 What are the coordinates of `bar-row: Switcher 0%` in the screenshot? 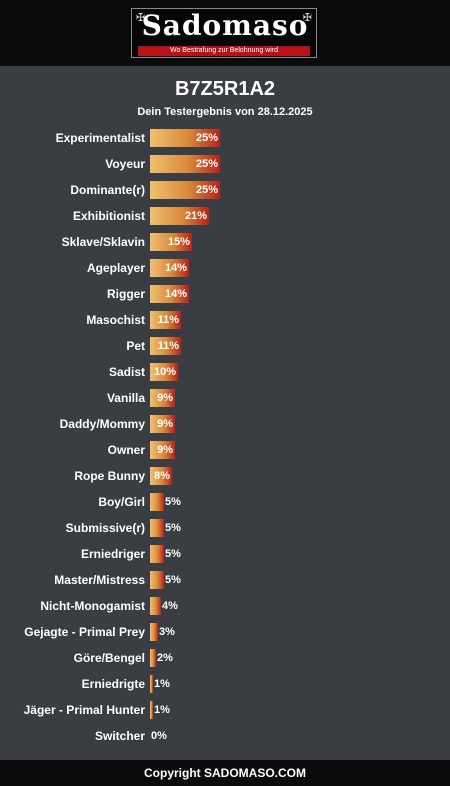 It's located at (225, 736).